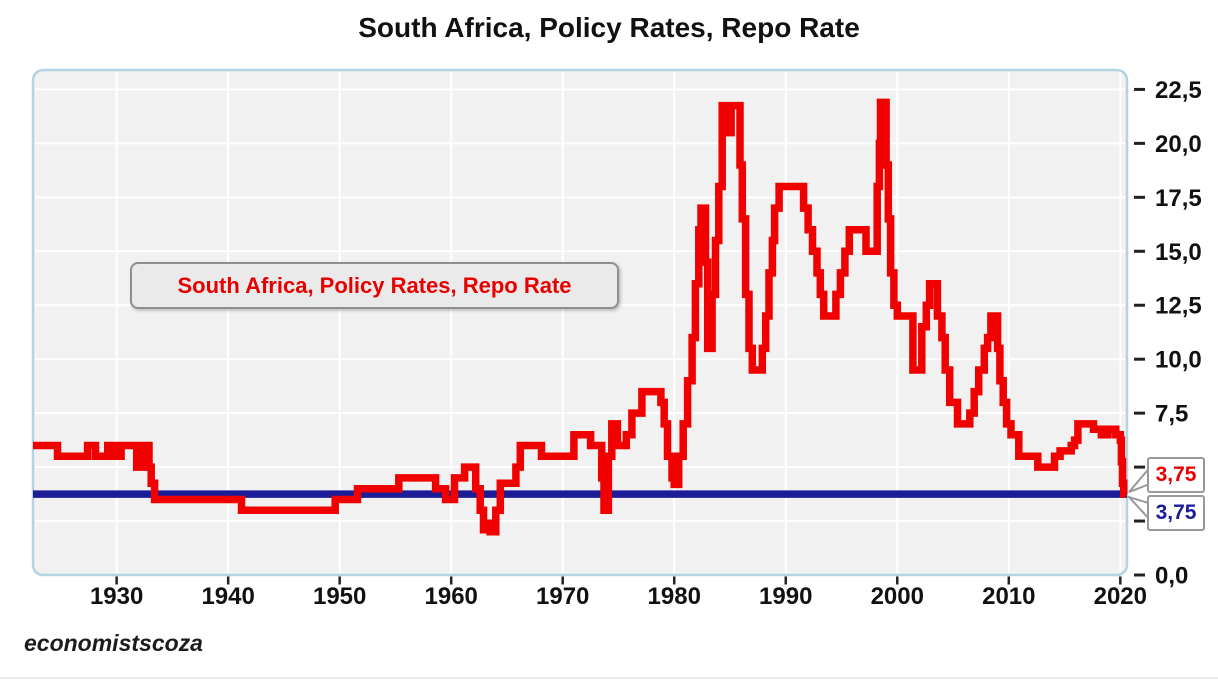  I want to click on series-value-callout: 3,75, so click(1176, 475).